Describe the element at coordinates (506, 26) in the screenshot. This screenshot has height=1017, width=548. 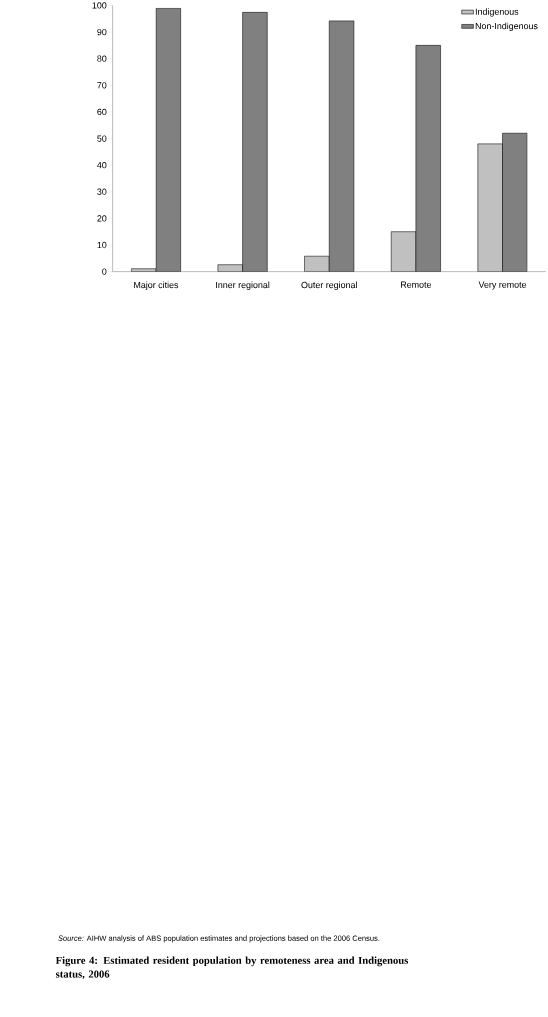
I see `legend-label: Non-Indigenous` at that location.